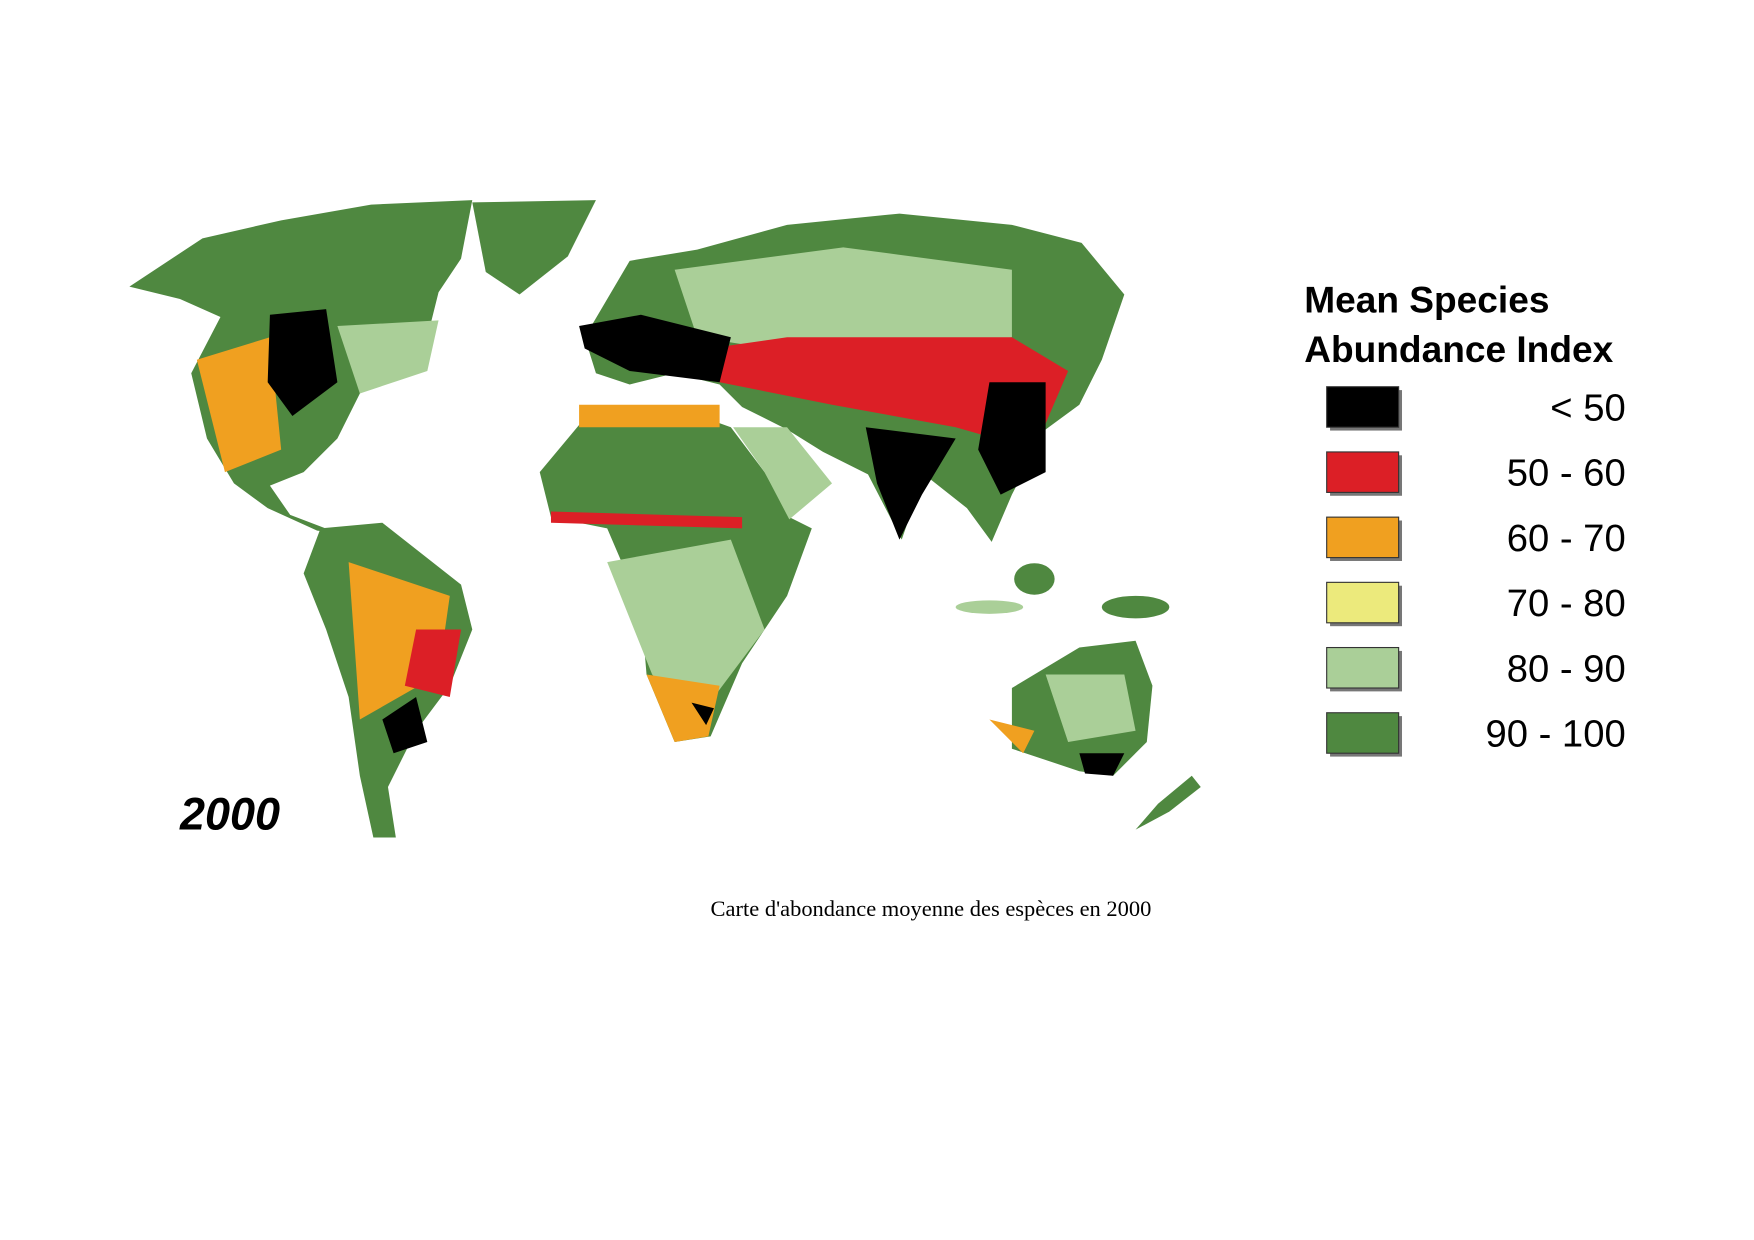 This screenshot has height=1240, width=1754. Describe the element at coordinates (1555, 733) in the screenshot. I see `legend-label: 90 - 100` at that location.